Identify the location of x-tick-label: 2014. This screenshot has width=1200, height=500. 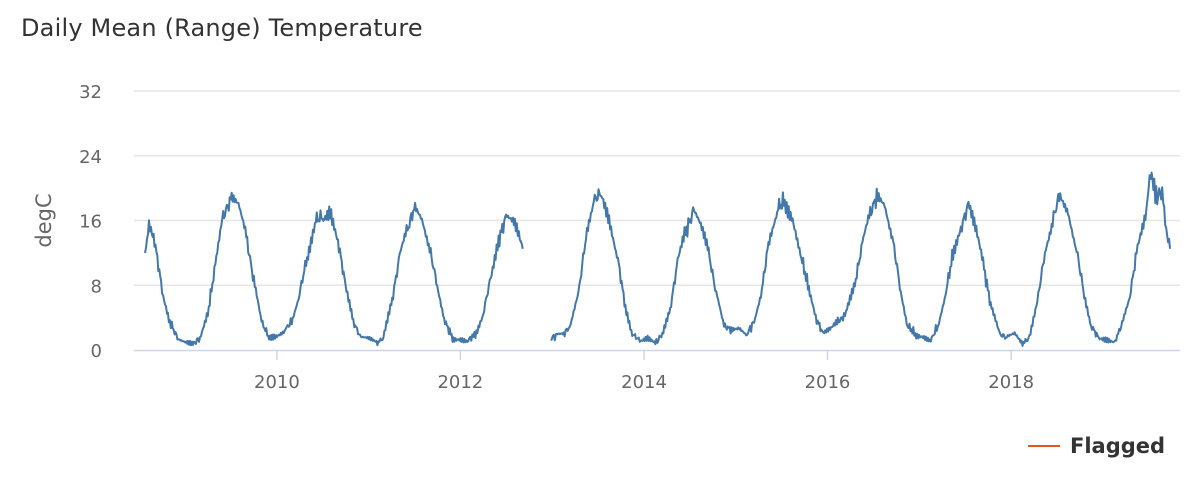
(644, 382).